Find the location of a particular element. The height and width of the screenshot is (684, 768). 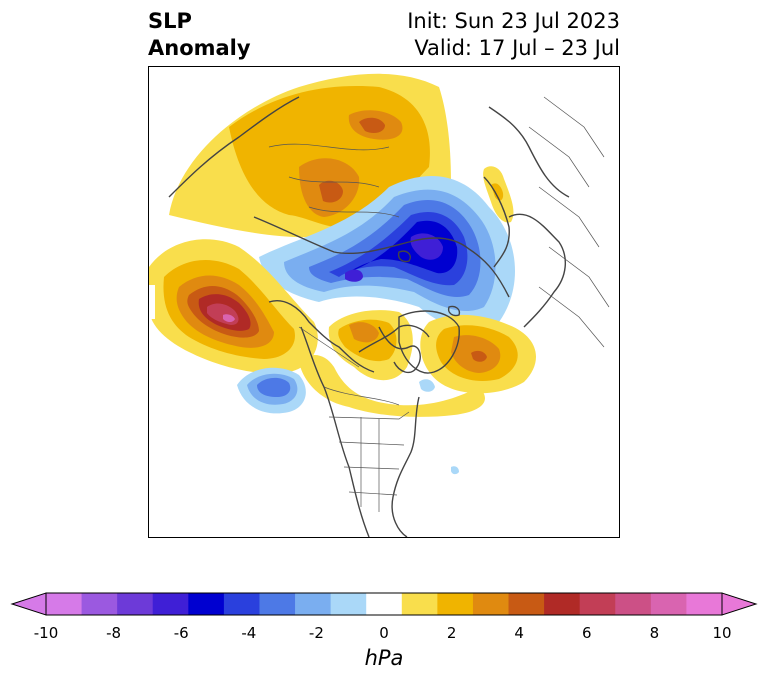

title-line-1: SLP is located at coordinates (170, 21).